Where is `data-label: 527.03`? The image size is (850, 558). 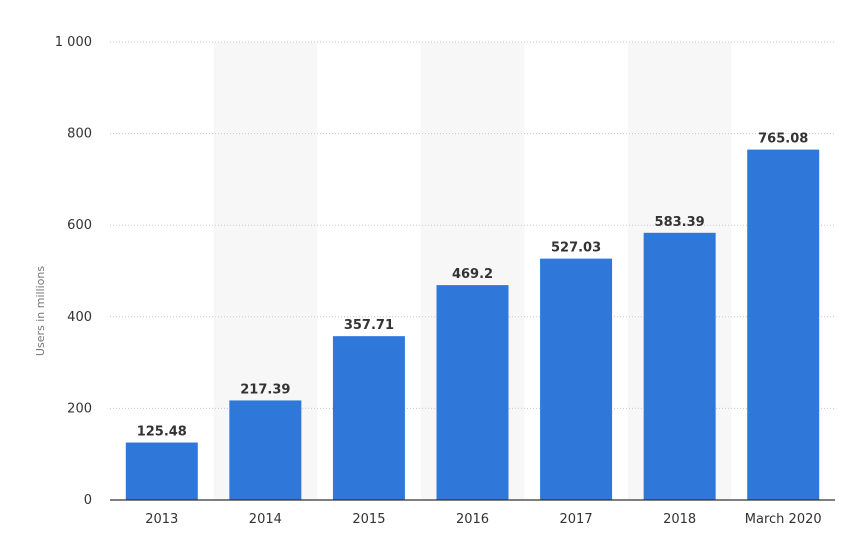 data-label: 527.03 is located at coordinates (576, 248).